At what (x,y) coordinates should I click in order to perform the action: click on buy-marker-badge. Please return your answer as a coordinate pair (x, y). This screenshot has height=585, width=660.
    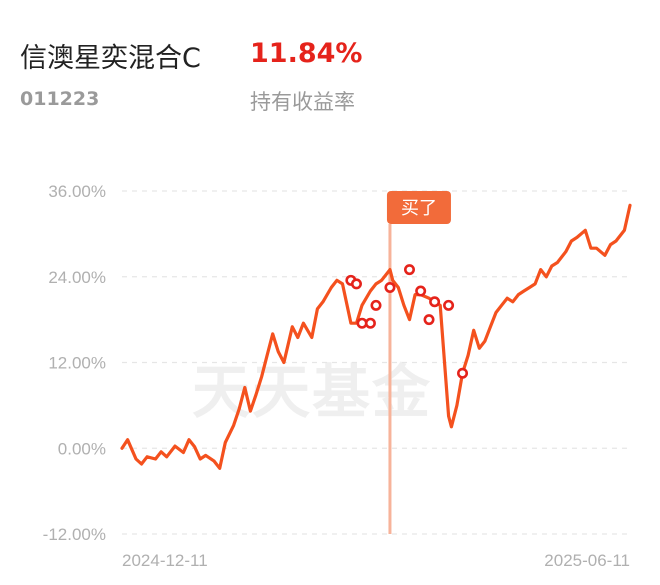
    Looking at the image, I should click on (418, 207).